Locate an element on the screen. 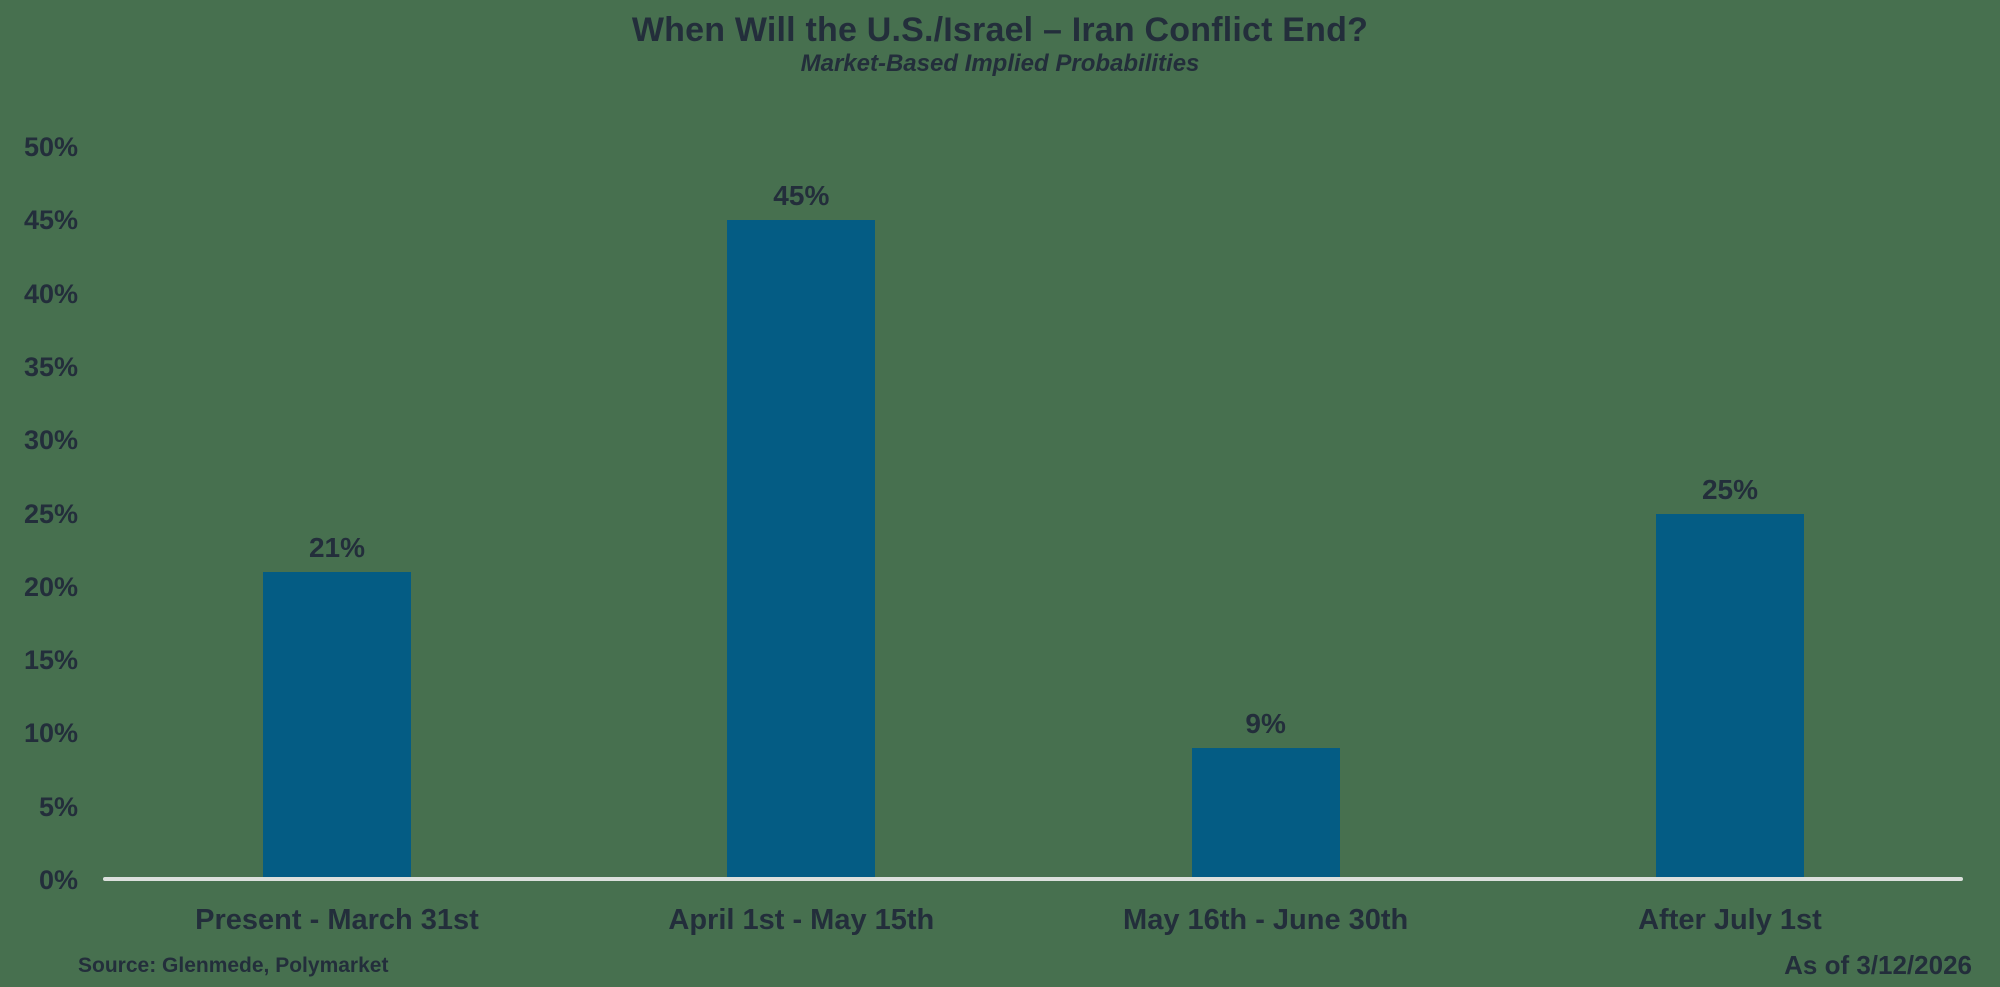 The image size is (2000, 987). y-tick-label: 35% is located at coordinates (50, 366).